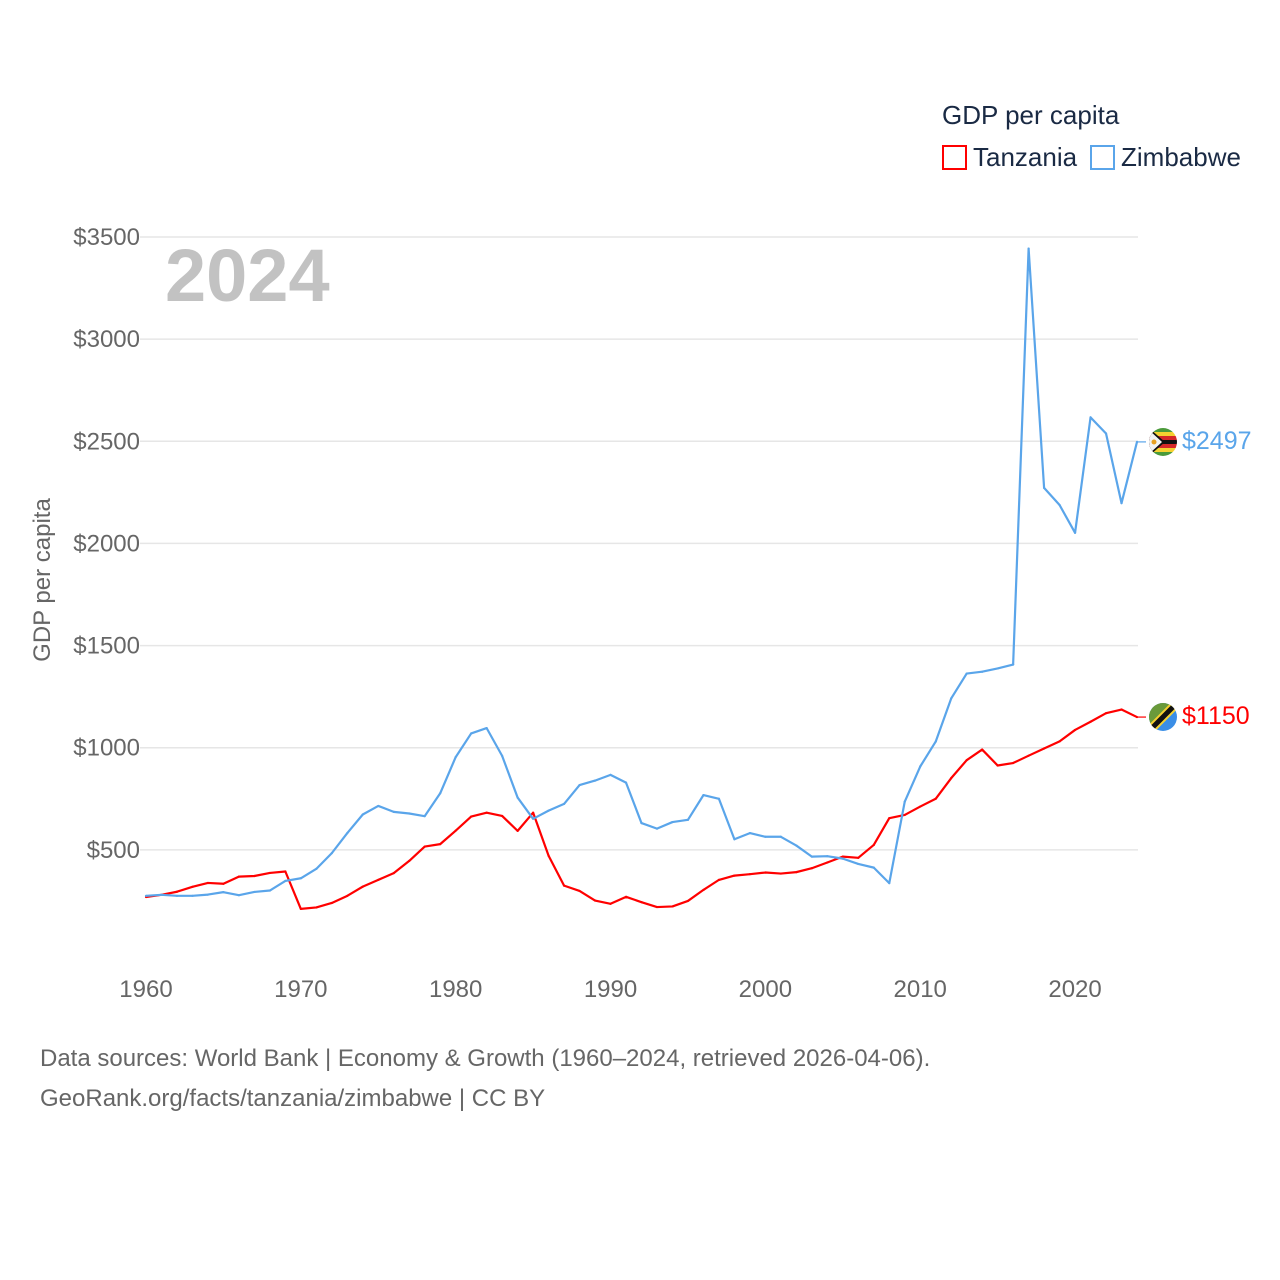 Image resolution: width=1280 pixels, height=1280 pixels. I want to click on y-tick-label: $2500, so click(106, 441).